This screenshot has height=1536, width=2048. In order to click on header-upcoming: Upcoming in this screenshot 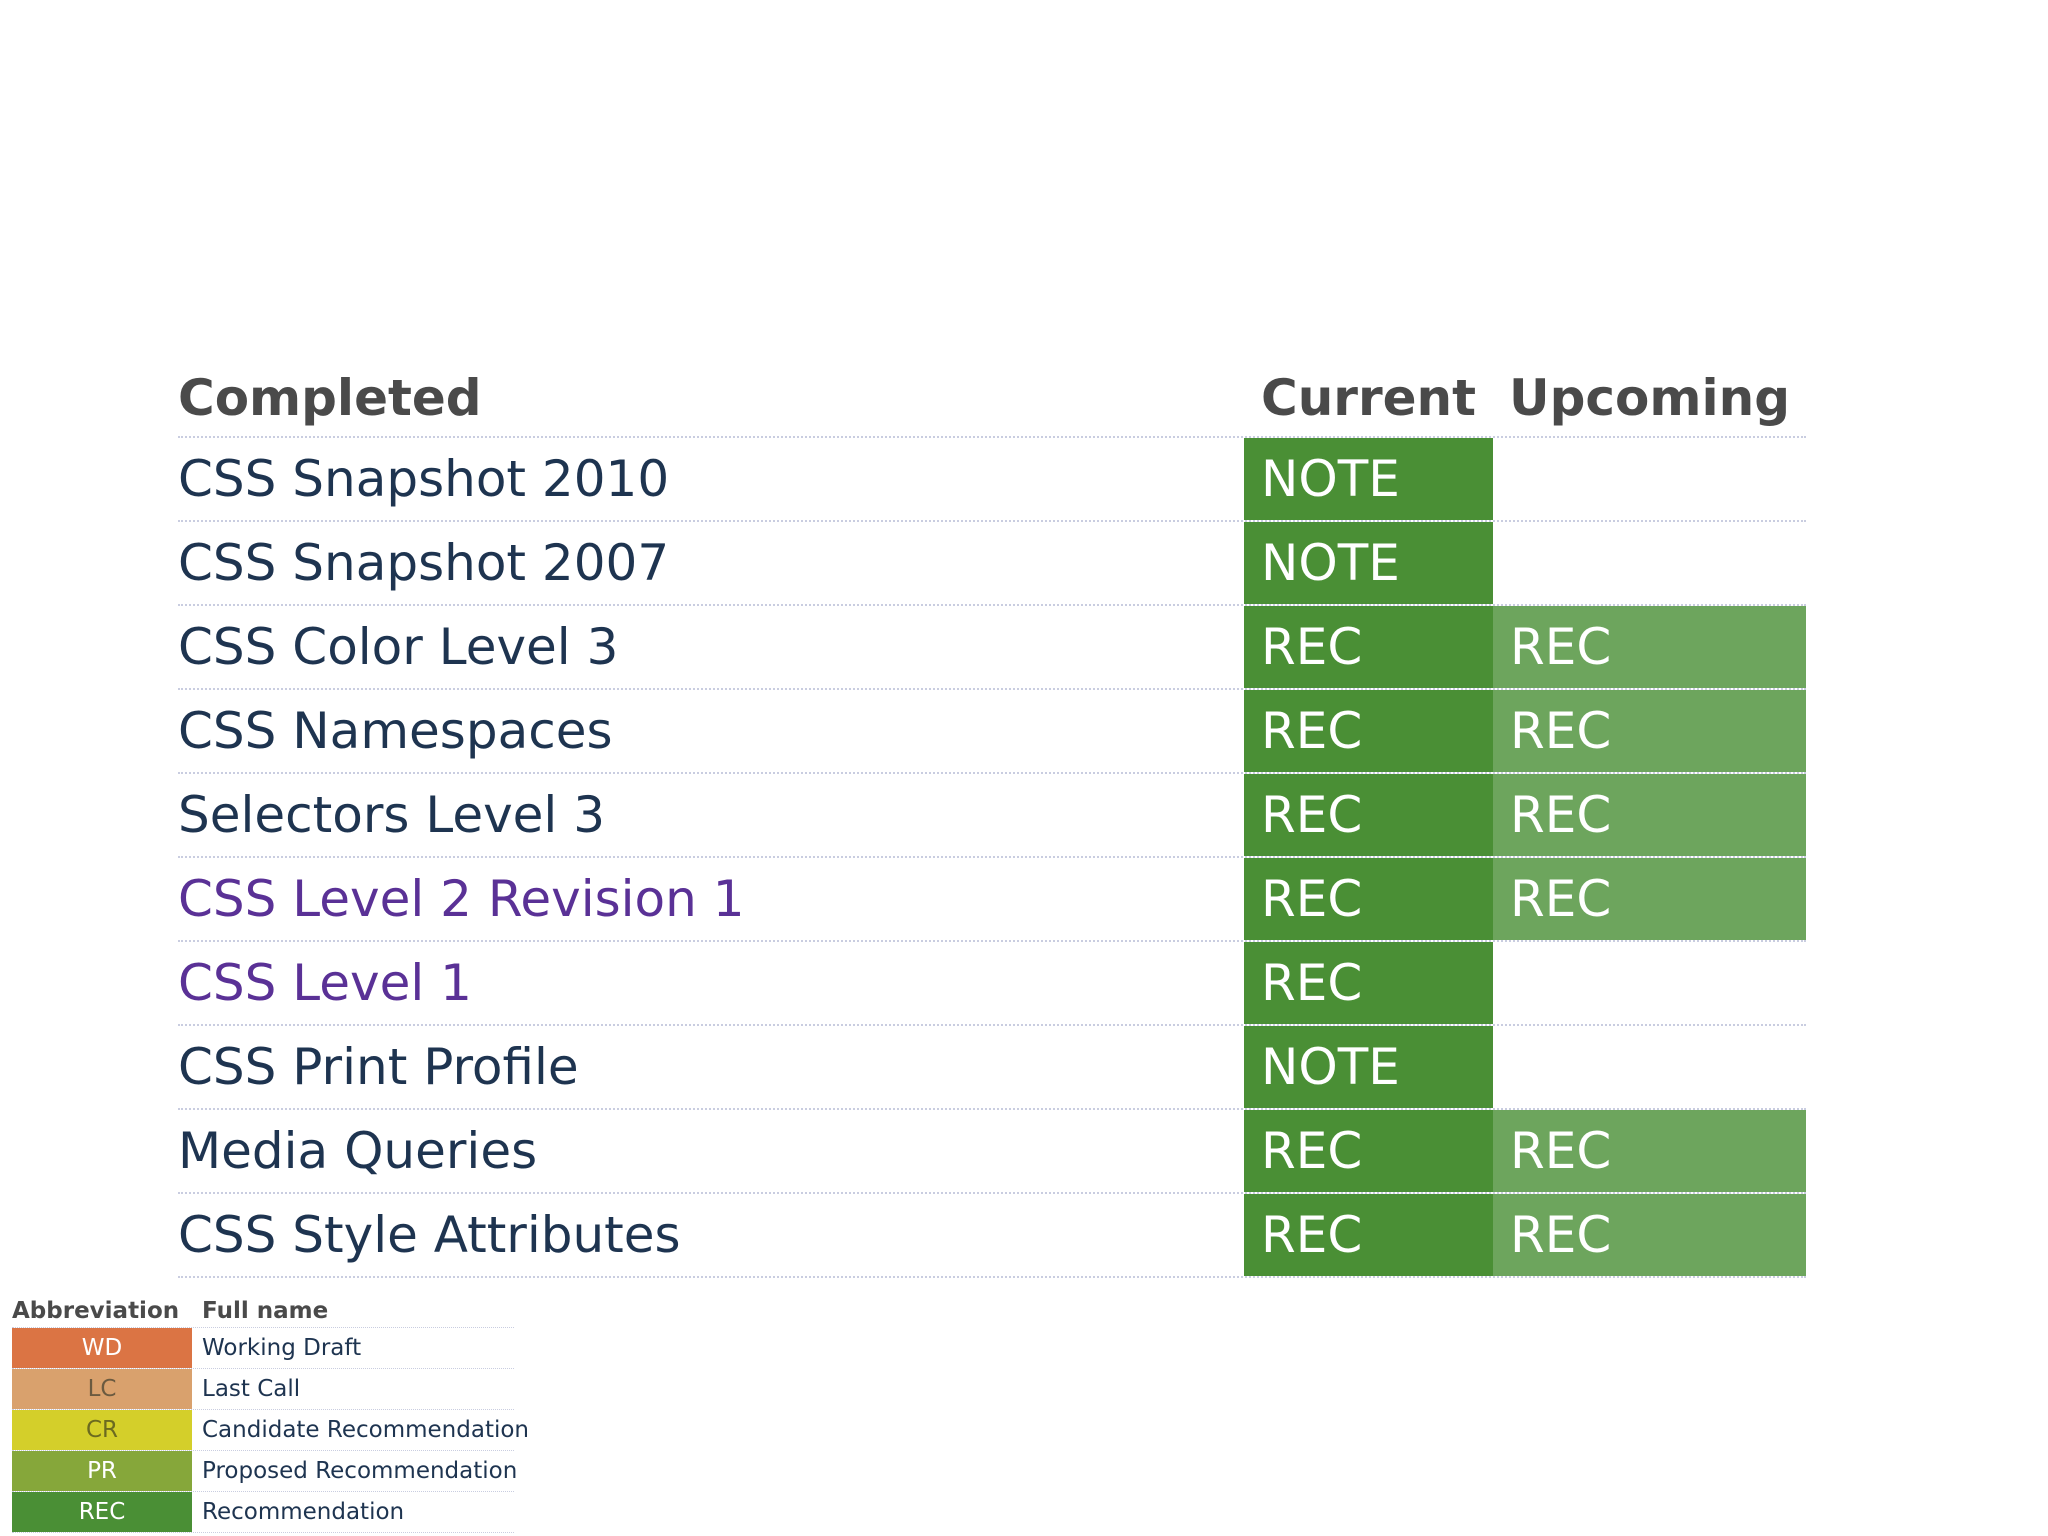, I will do `click(1650, 398)`.